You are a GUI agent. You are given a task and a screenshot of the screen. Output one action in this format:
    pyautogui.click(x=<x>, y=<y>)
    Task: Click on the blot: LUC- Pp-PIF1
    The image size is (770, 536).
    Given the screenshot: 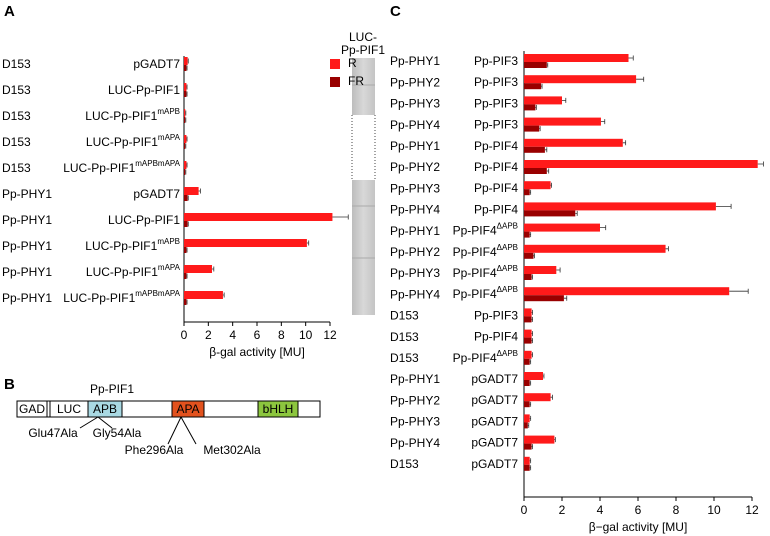 What is the action you would take?
    pyautogui.click(x=363, y=172)
    